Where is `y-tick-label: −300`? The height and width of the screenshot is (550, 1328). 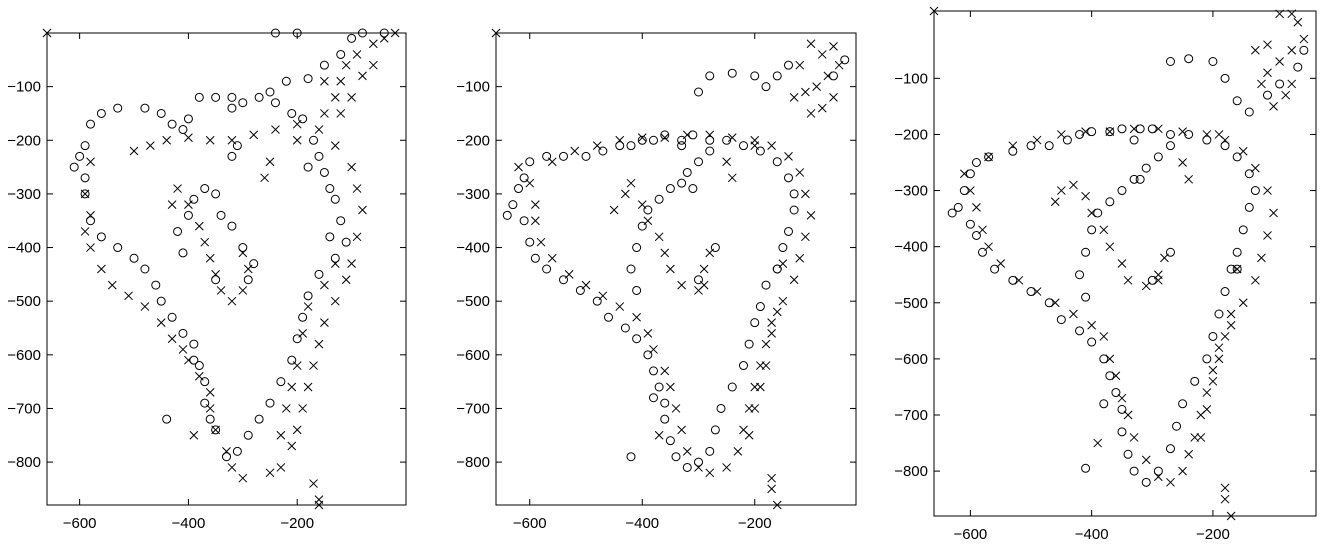
y-tick-label: −300 is located at coordinates (911, 191).